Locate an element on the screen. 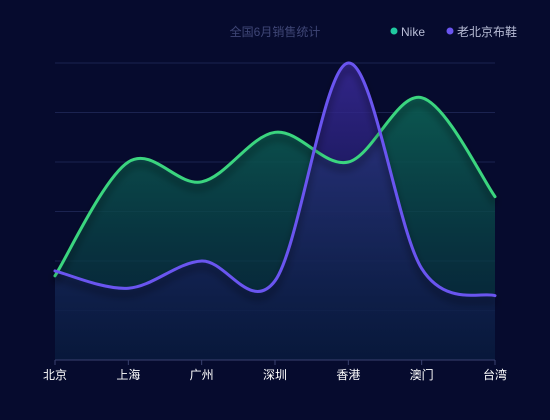 The image size is (550, 420). x-tick-label: 台湾 is located at coordinates (495, 374).